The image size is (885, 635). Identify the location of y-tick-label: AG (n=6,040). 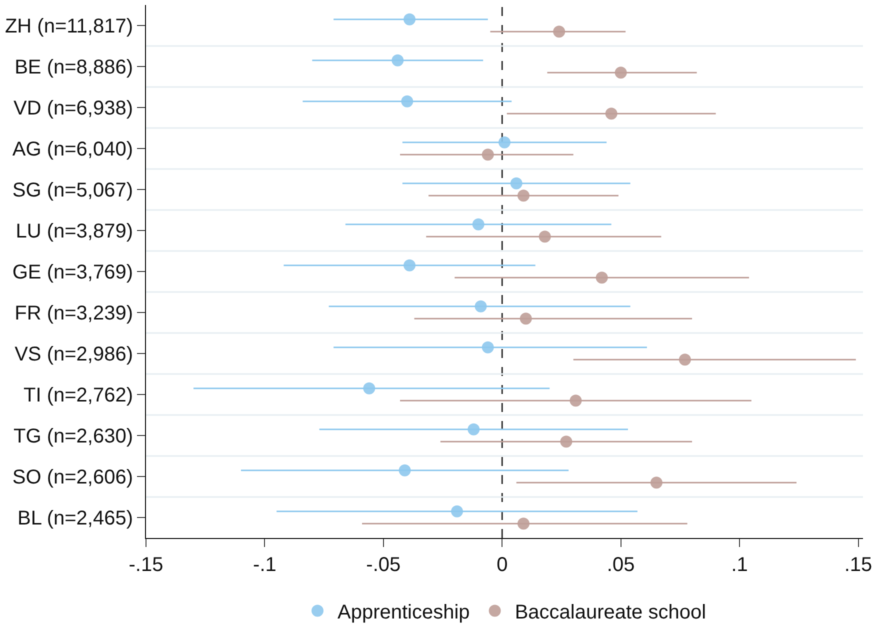
(72, 149).